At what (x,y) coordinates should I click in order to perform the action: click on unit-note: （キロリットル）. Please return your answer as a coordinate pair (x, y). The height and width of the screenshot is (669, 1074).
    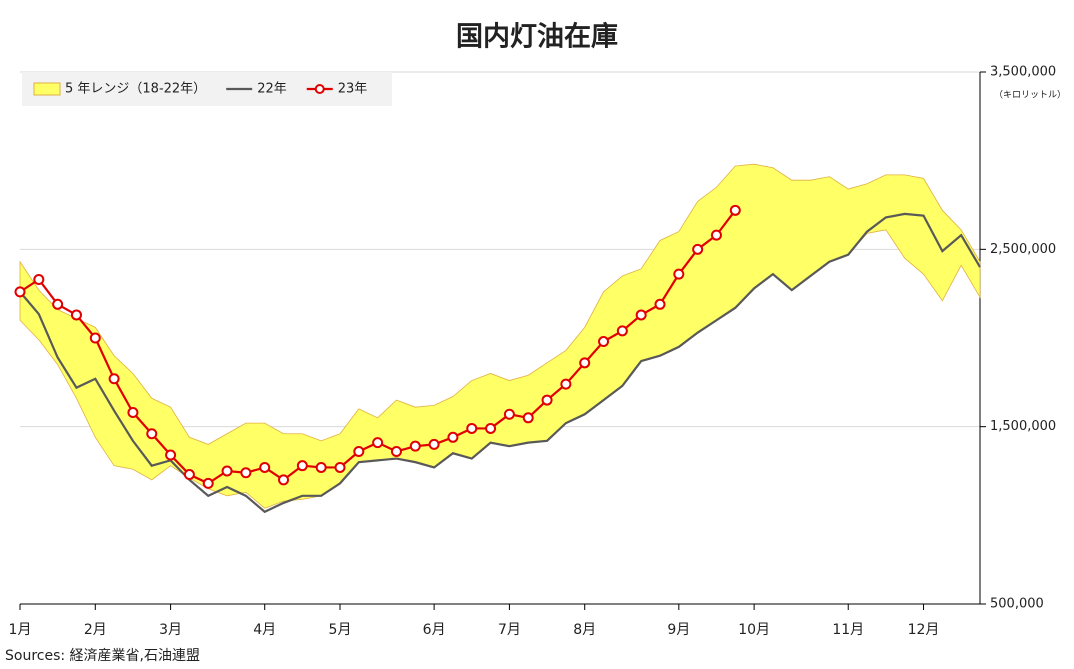
    Looking at the image, I should click on (1030, 95).